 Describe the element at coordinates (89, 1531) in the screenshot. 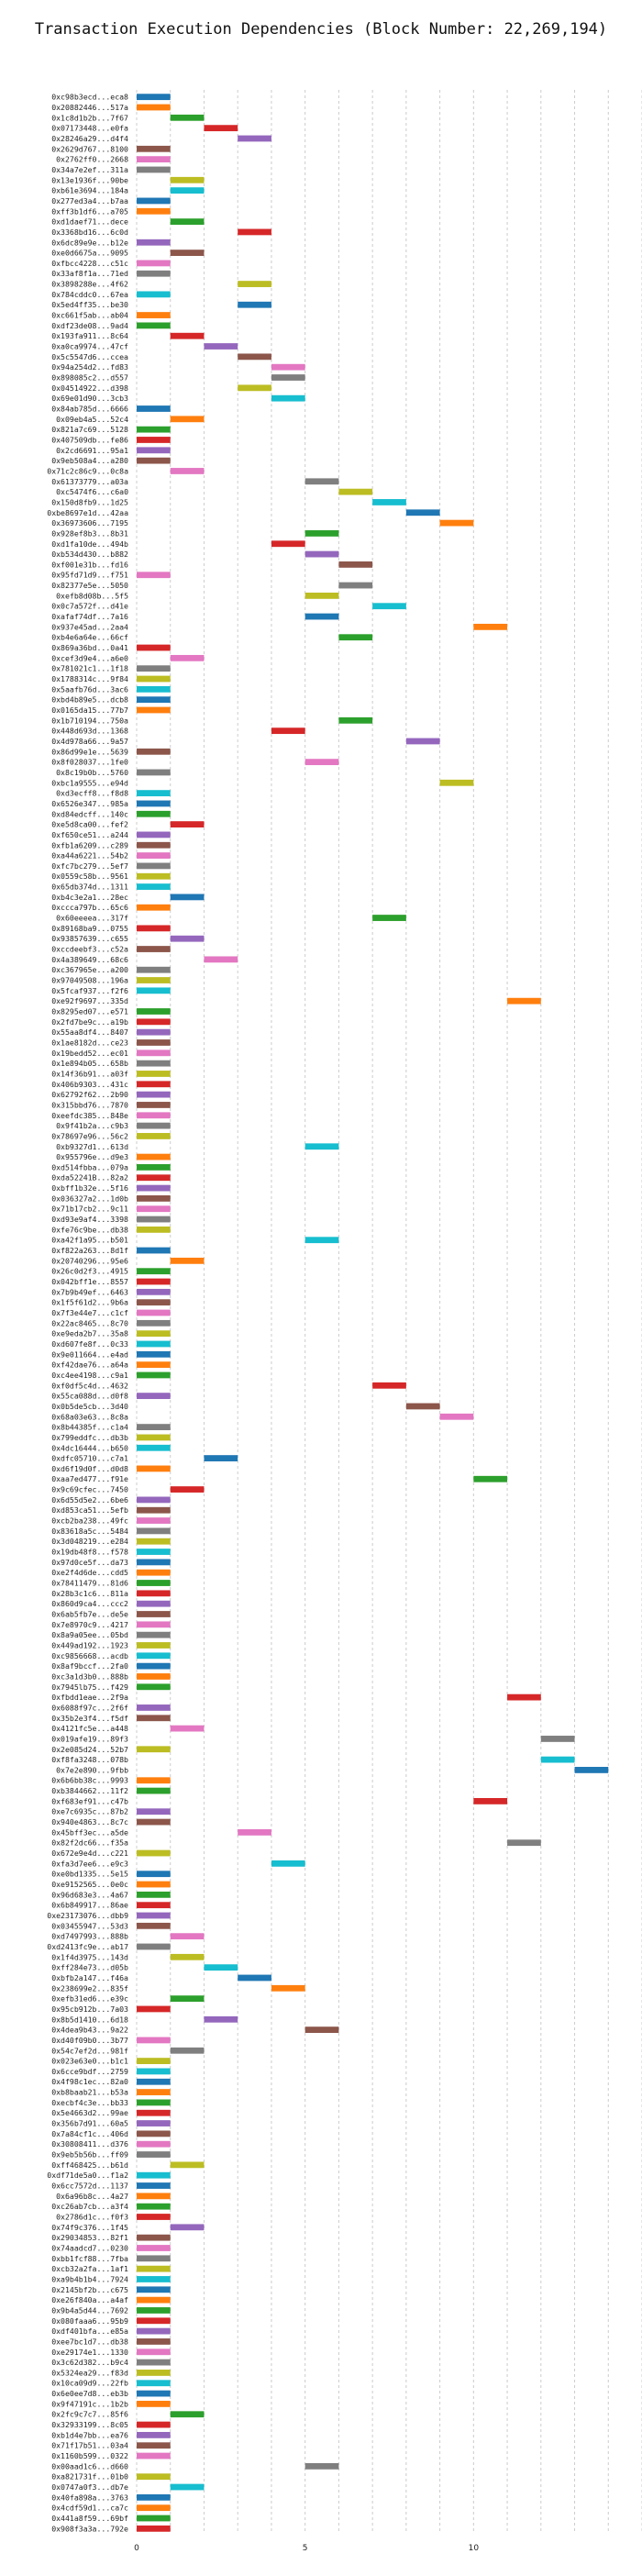

I see `y-tick-label: 0x83618a5c...5484` at that location.